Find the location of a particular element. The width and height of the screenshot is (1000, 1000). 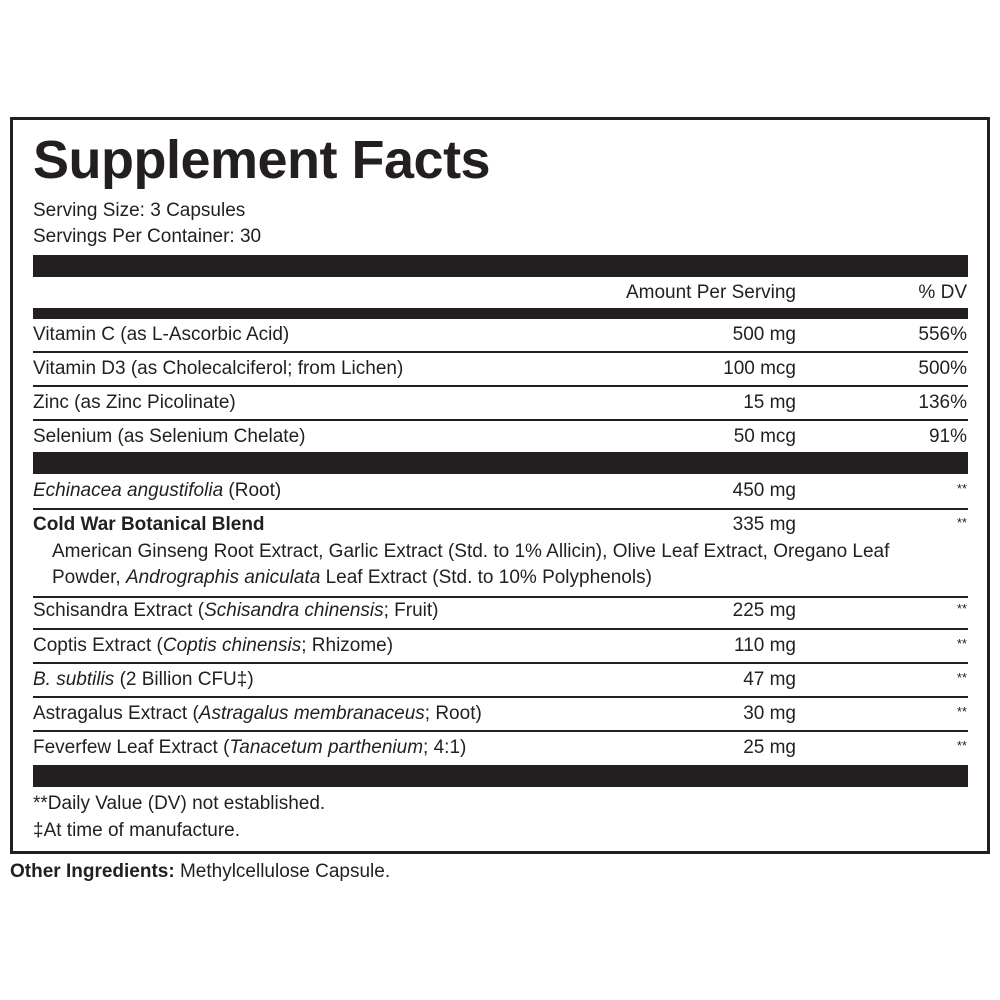

medium-divider is located at coordinates (500, 313).